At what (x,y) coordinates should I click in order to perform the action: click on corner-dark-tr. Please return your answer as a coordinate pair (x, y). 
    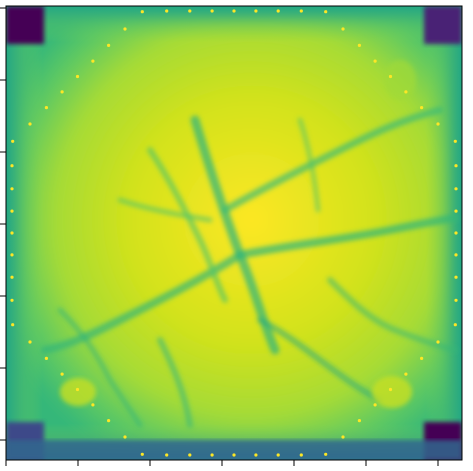
    Looking at the image, I should click on (443, 25).